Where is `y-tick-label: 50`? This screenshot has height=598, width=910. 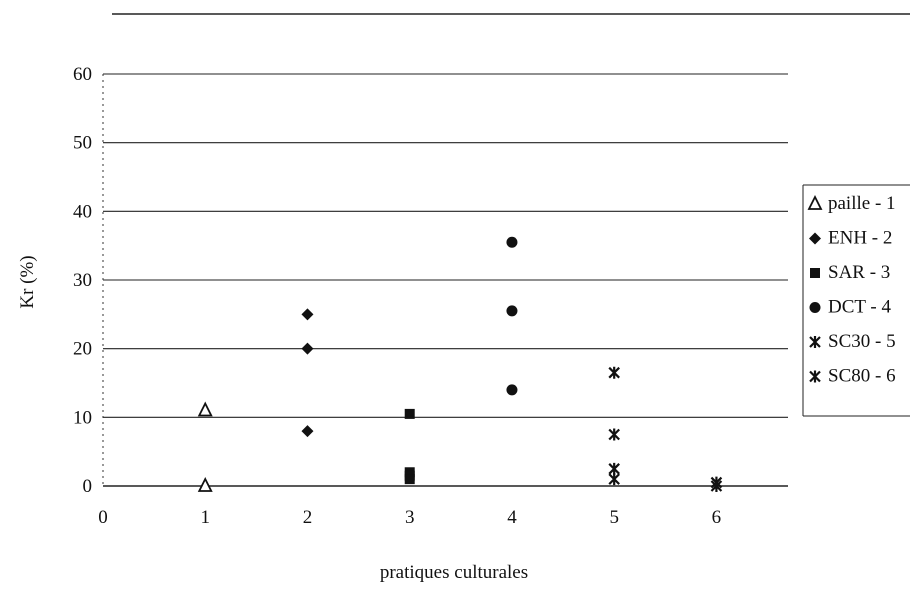
y-tick-label: 50 is located at coordinates (82, 143).